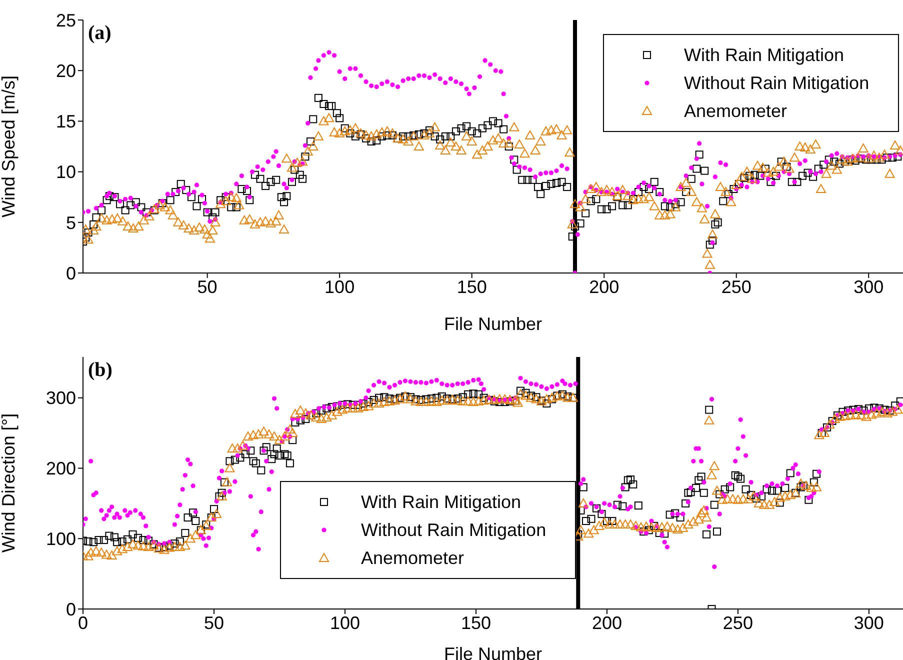  What do you see at coordinates (61, 398) in the screenshot?
I see `y-tick-label: 300` at bounding box center [61, 398].